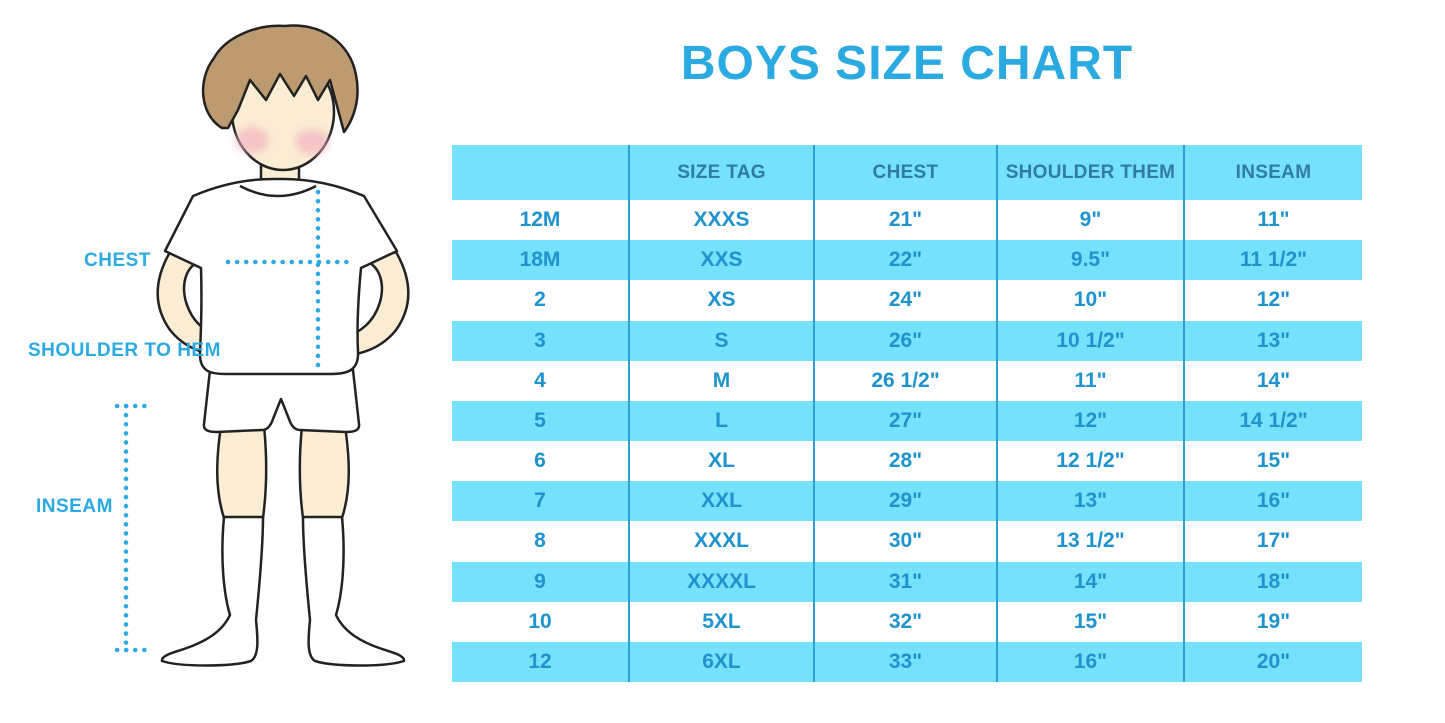  I want to click on table-row: 12M XXXS 21" 9" 11", so click(907, 220).